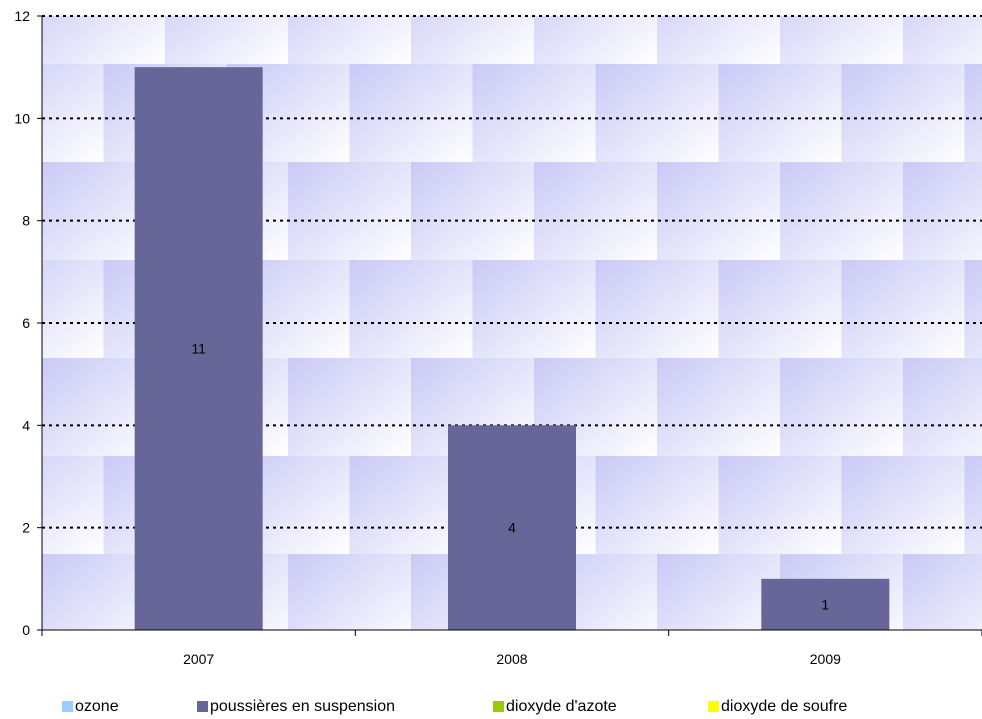 This screenshot has height=719, width=982. What do you see at coordinates (97, 706) in the screenshot?
I see `legend-label: ozone` at bounding box center [97, 706].